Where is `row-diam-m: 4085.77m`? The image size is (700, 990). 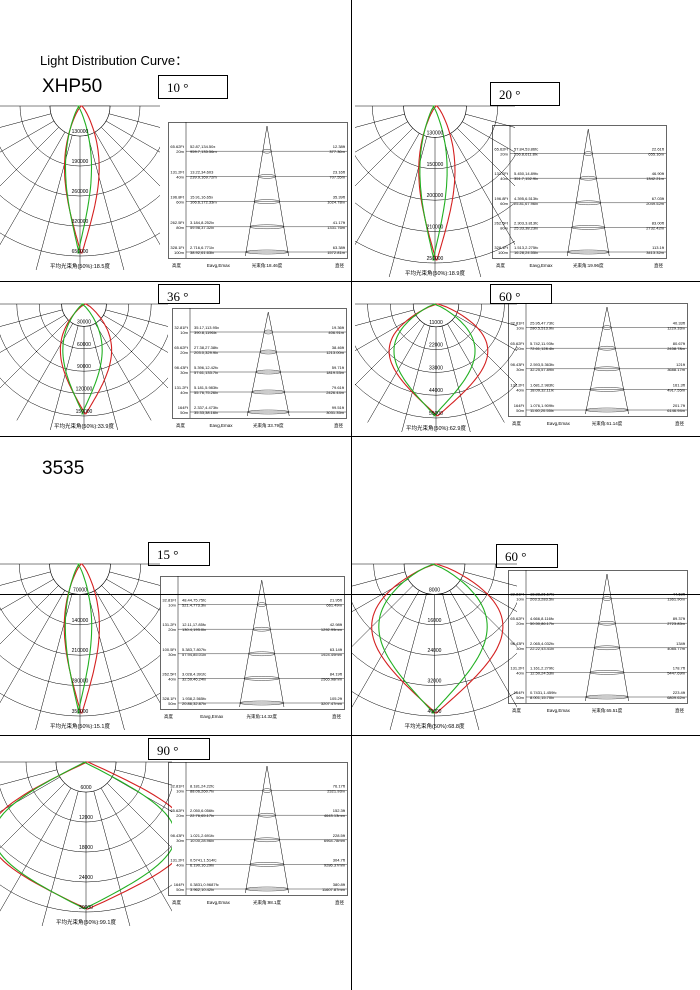 row-diam-m: 4085.77m is located at coordinates (676, 648).